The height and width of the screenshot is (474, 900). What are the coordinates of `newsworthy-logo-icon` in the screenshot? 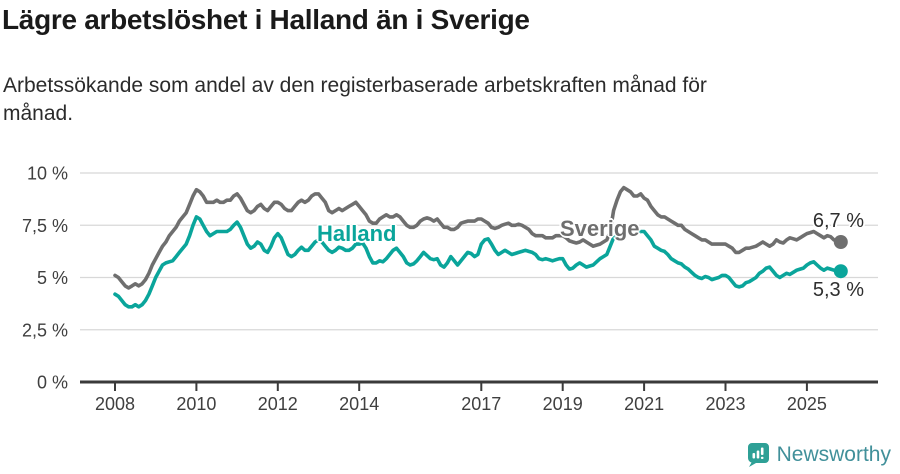 It's located at (758, 455).